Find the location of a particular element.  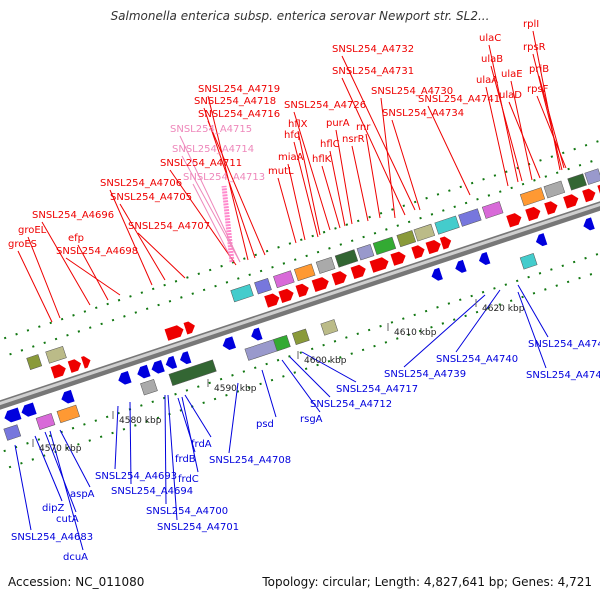

gene-label-forward: SNSL254_A4714 is located at coordinates (213, 149).